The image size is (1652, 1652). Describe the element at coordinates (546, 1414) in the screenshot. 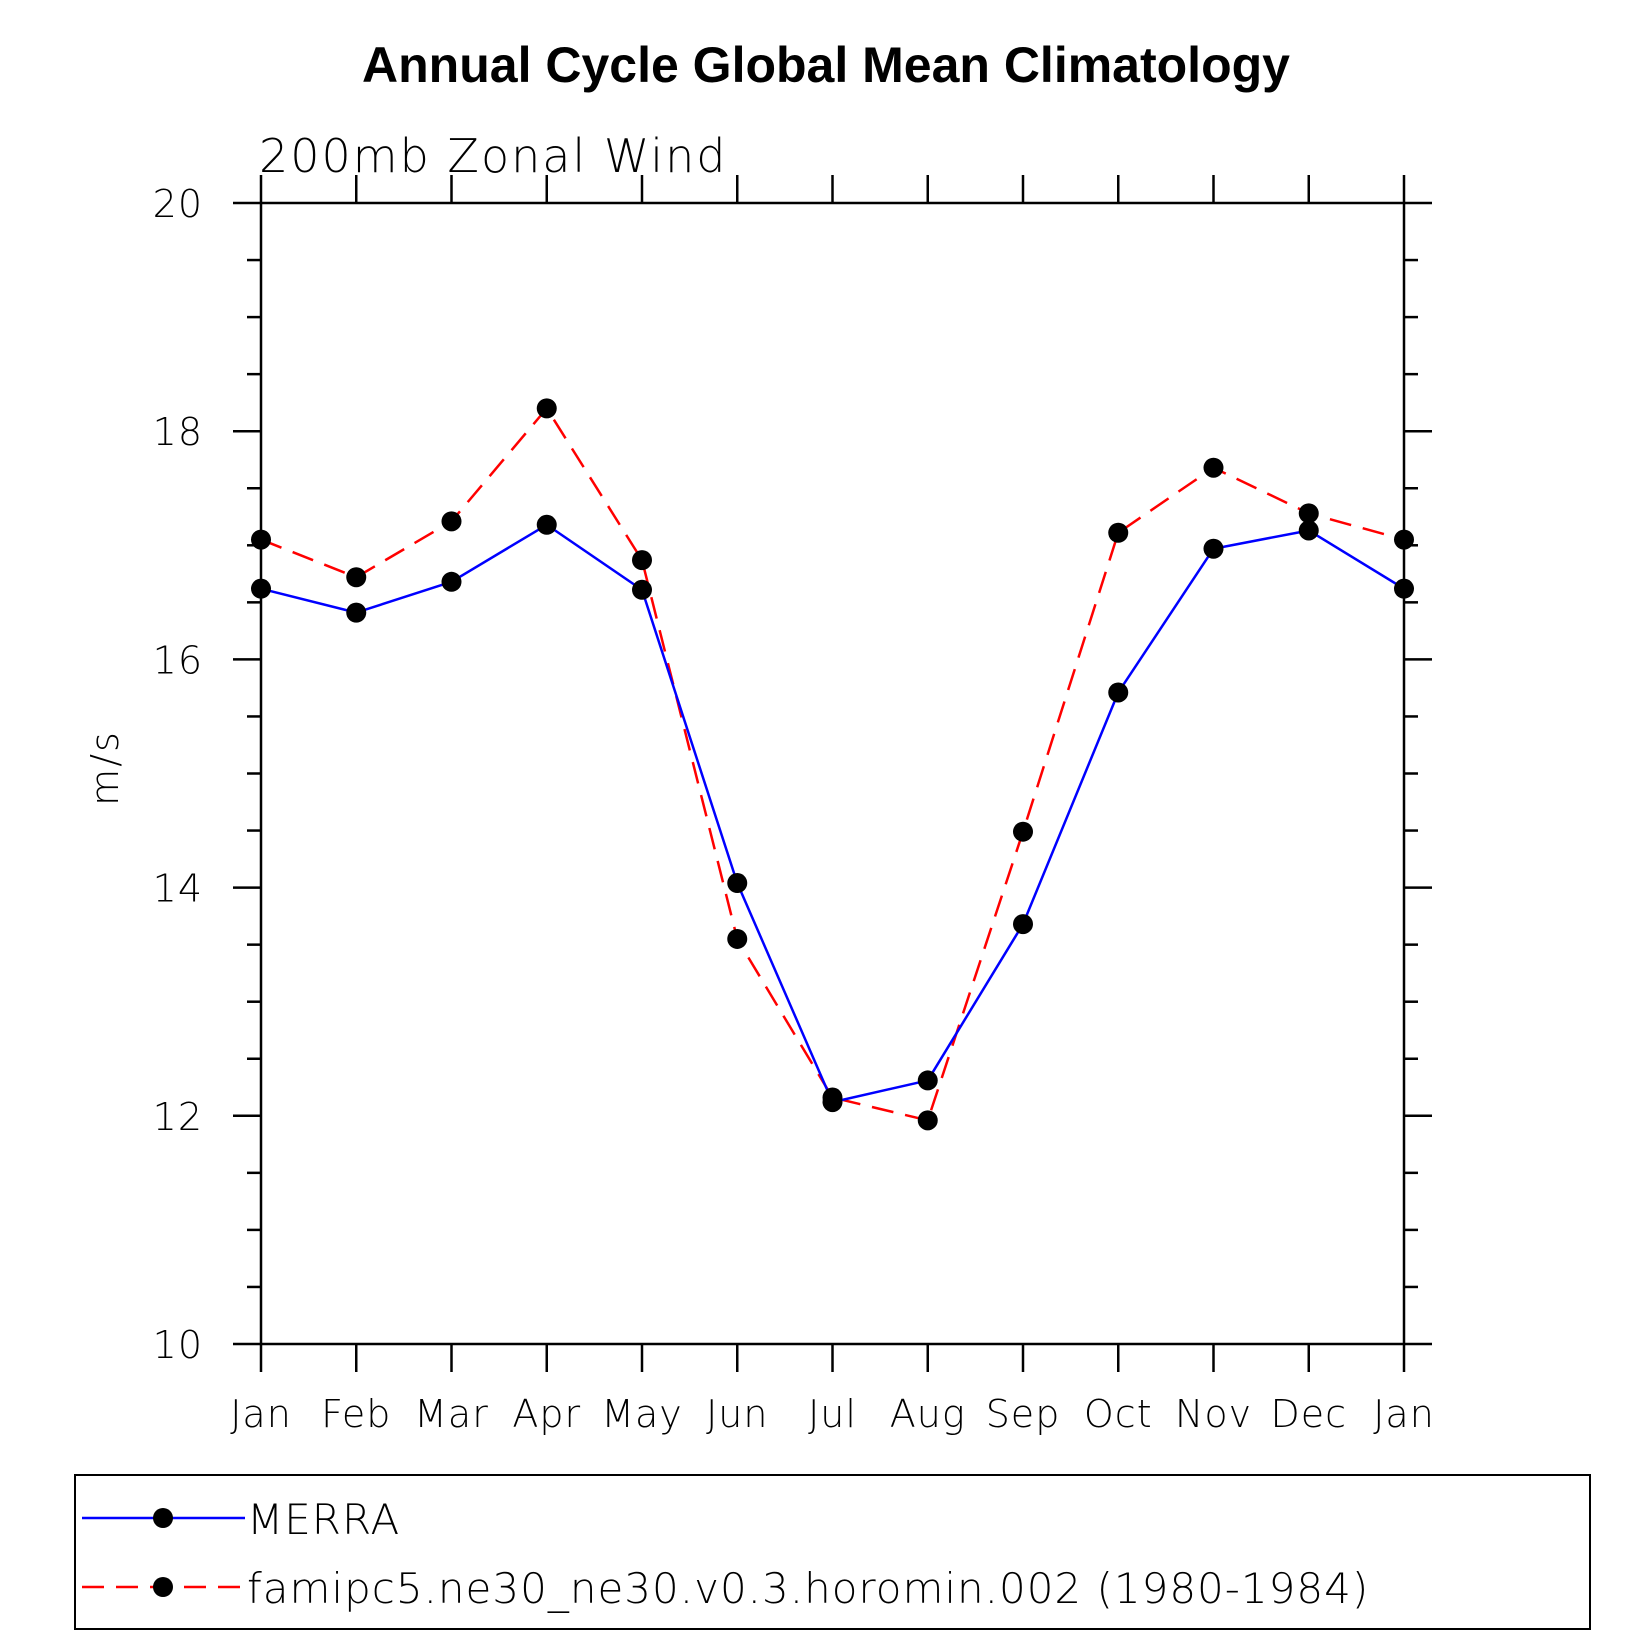

I see `x-tick-label: Apr` at that location.